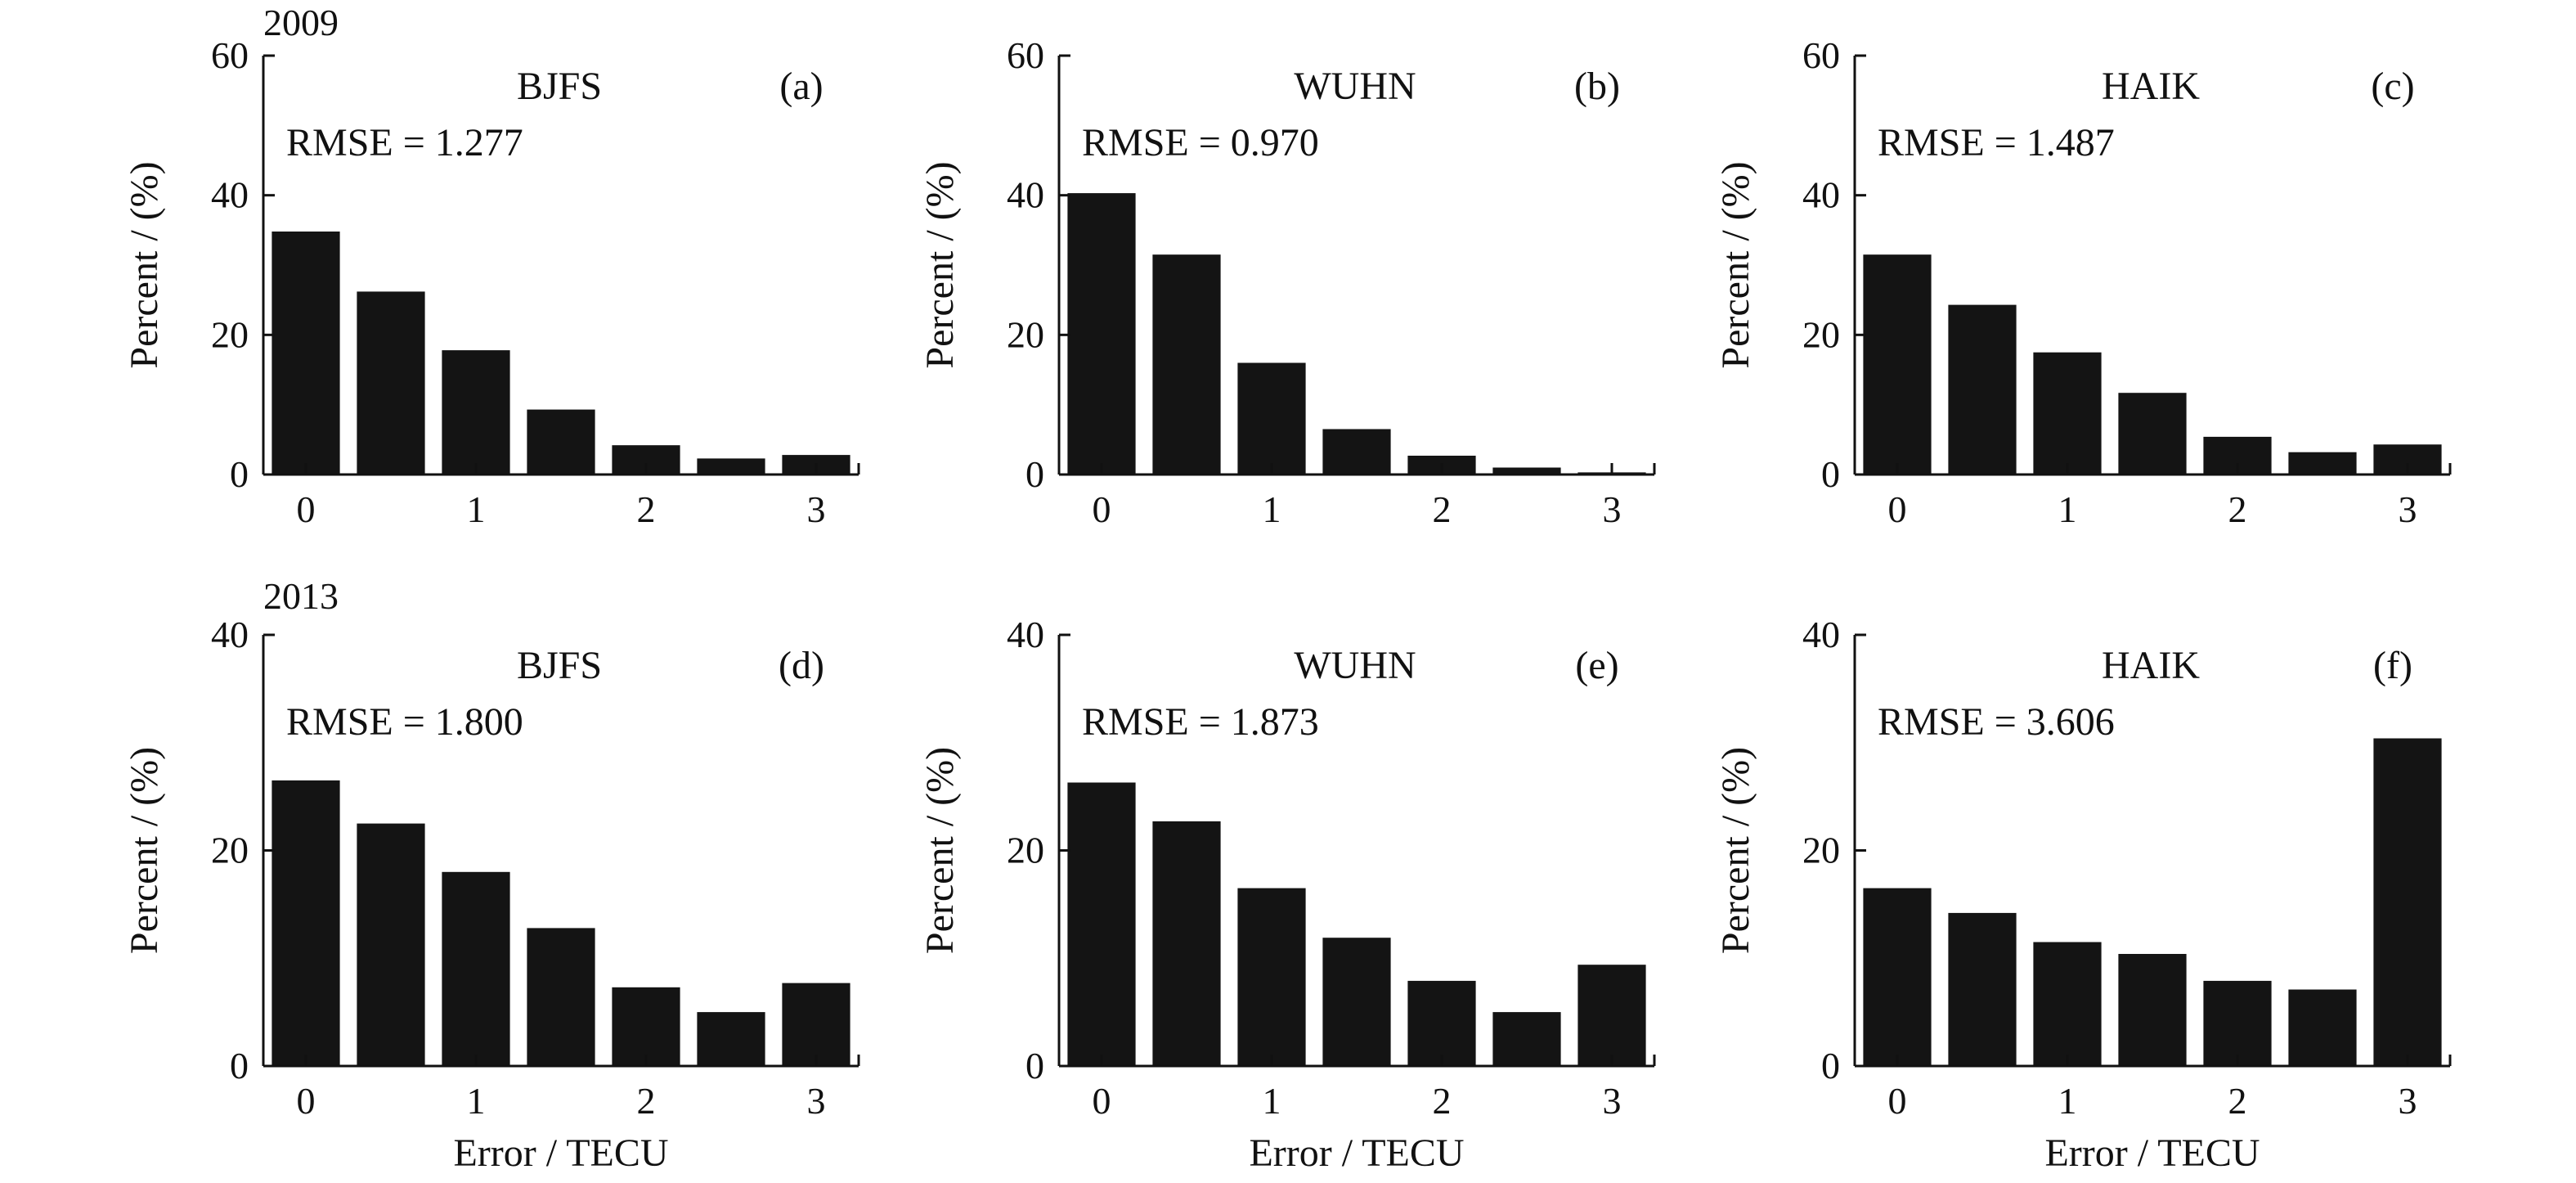 This screenshot has width=2576, height=1183. What do you see at coordinates (230, 195) in the screenshot?
I see `y-tick-label-a-40: 40` at bounding box center [230, 195].